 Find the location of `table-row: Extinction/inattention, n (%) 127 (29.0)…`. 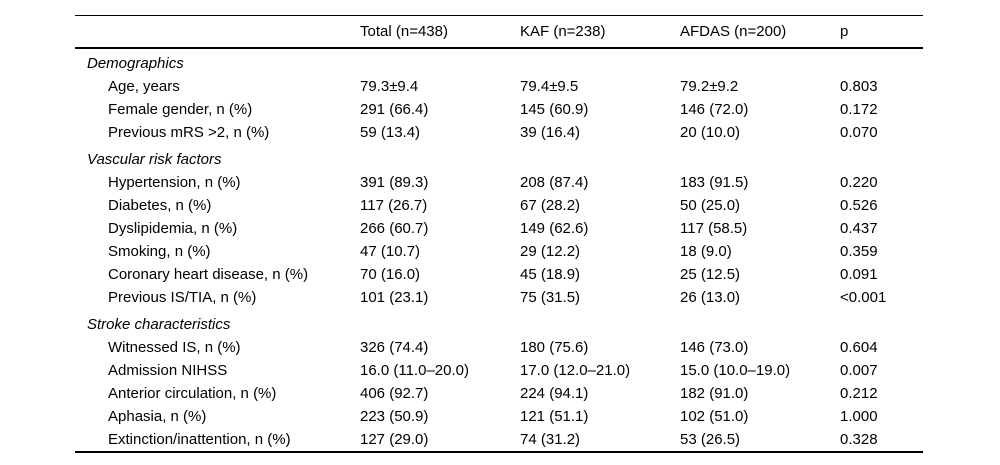

table-row: Extinction/inattention, n (%) 127 (29.0)… is located at coordinates (499, 440).